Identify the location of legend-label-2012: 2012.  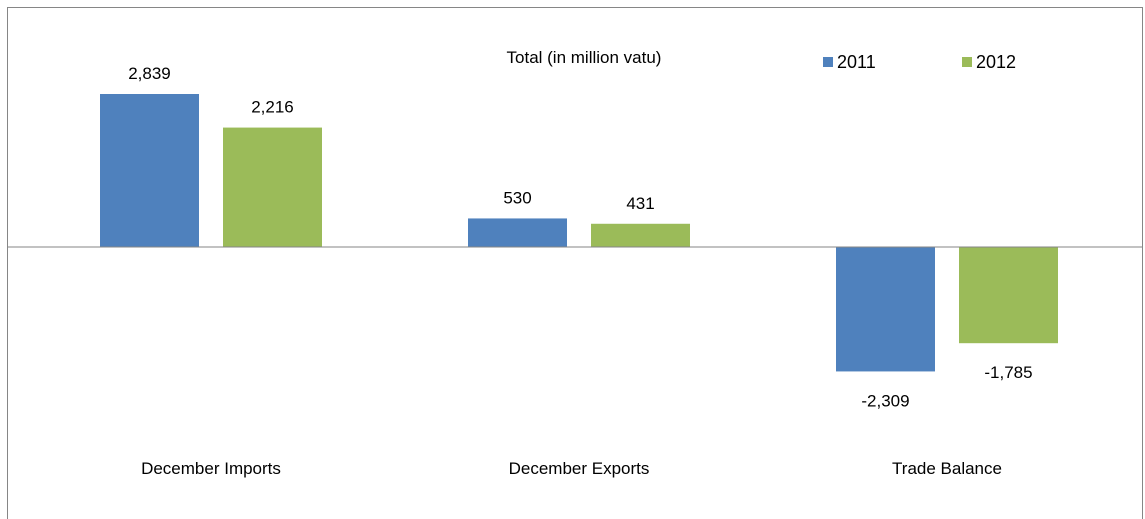
(996, 62).